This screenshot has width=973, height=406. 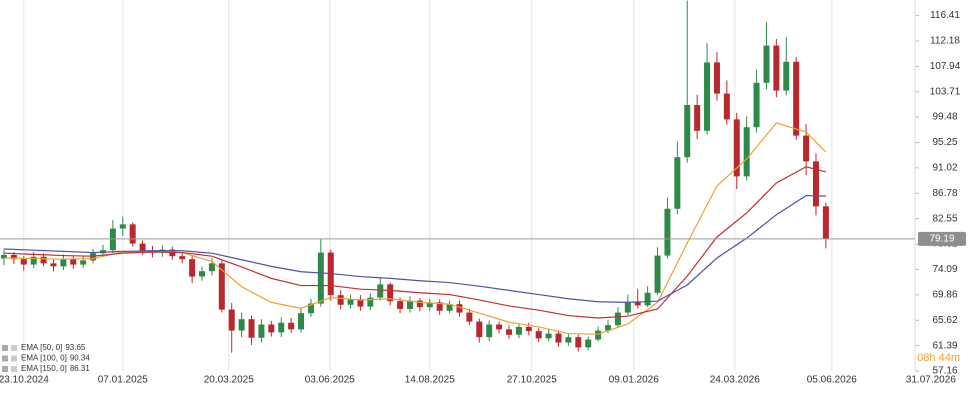 What do you see at coordinates (944, 218) in the screenshot?
I see `y-tick-label: 82.55` at bounding box center [944, 218].